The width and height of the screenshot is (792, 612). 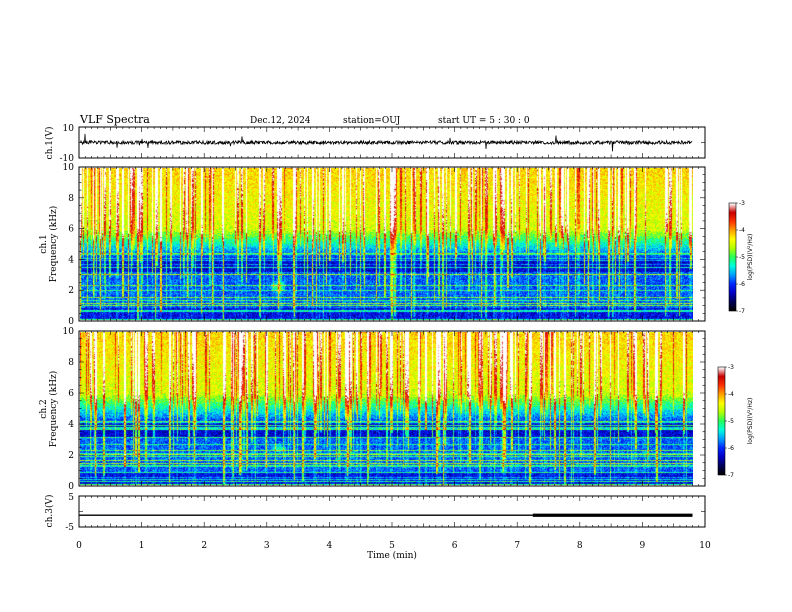 I want to click on ch2-colorbar: -3 -4 -5 -6 -7 log(PSD)(V²/Hz), so click(x=735, y=421).